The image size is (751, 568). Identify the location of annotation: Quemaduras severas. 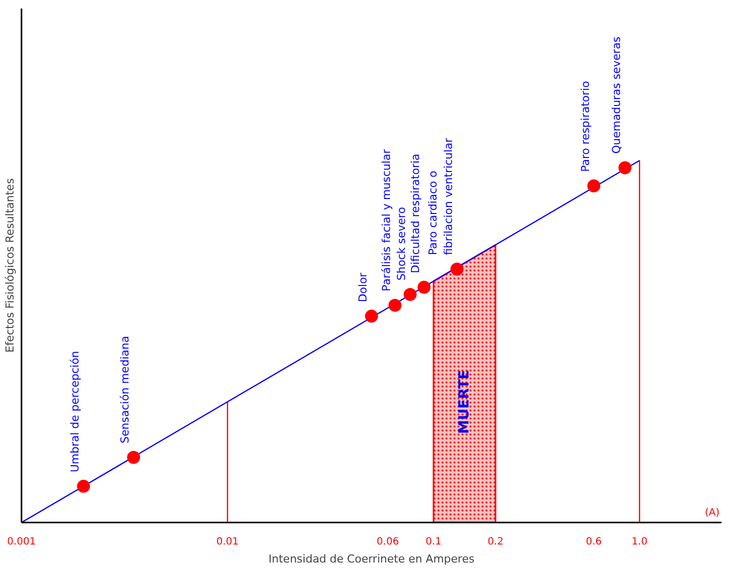
(616, 95).